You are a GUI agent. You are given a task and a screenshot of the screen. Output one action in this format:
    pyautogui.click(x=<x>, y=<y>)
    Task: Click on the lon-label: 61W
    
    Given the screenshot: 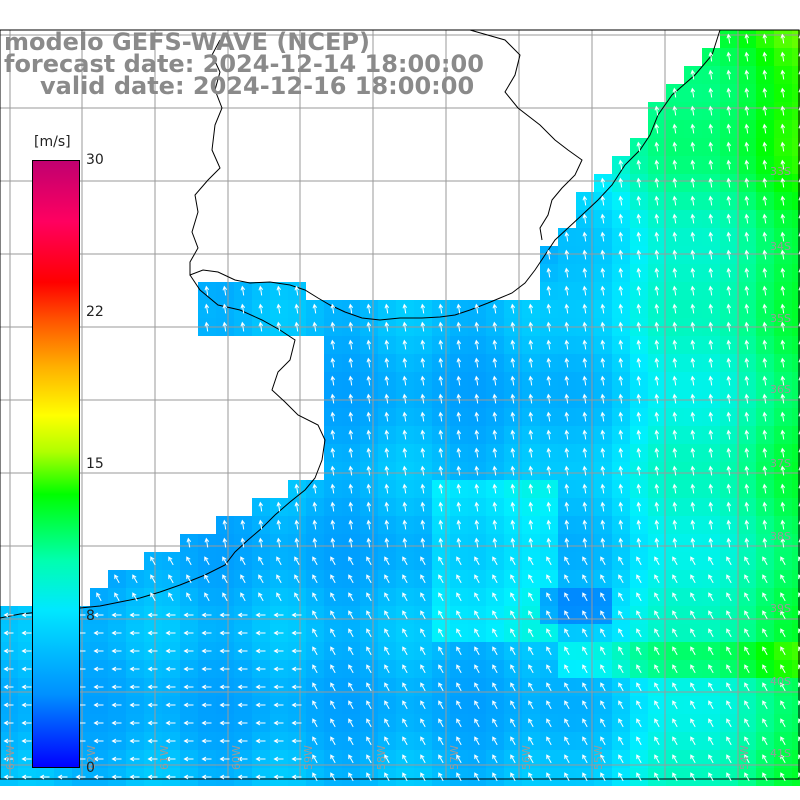 What is the action you would take?
    pyautogui.click(x=164, y=757)
    